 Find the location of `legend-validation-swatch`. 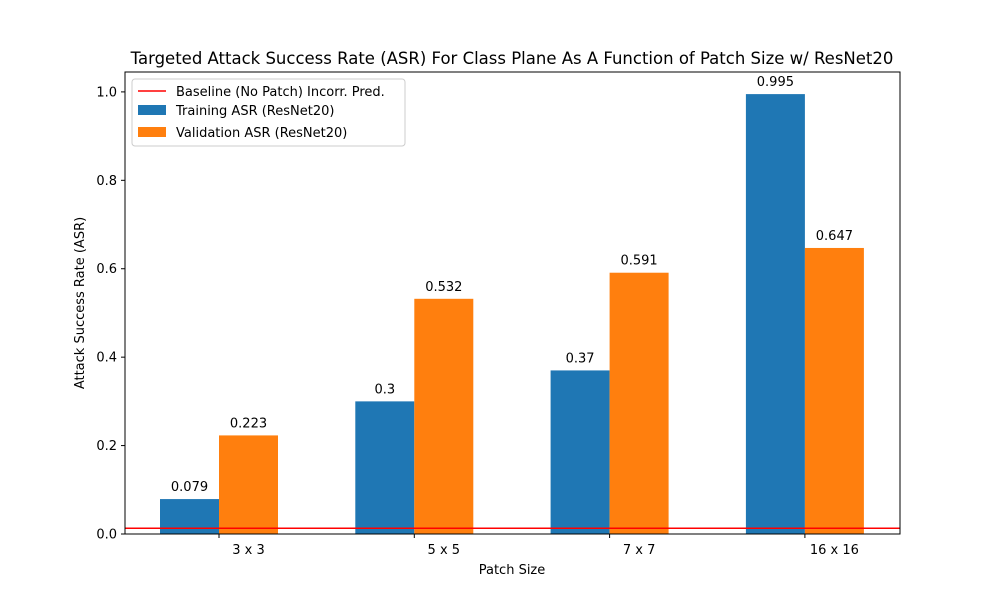

legend-validation-swatch is located at coordinates (152, 132).